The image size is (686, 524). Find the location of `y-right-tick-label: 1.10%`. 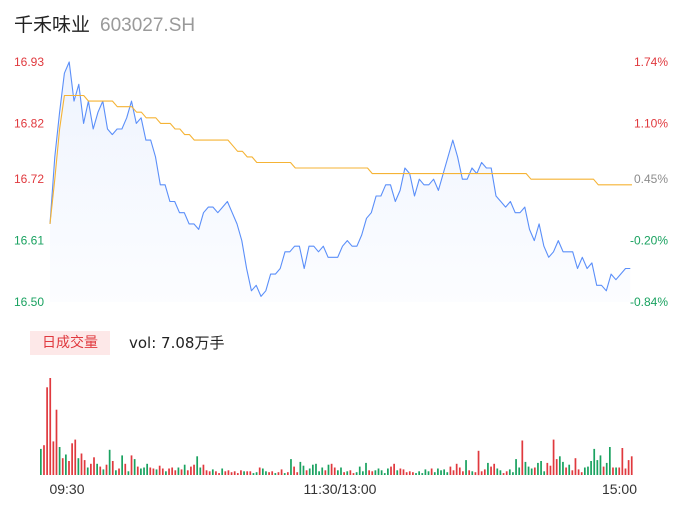

y-right-tick-label: 1.10% is located at coordinates (651, 123).